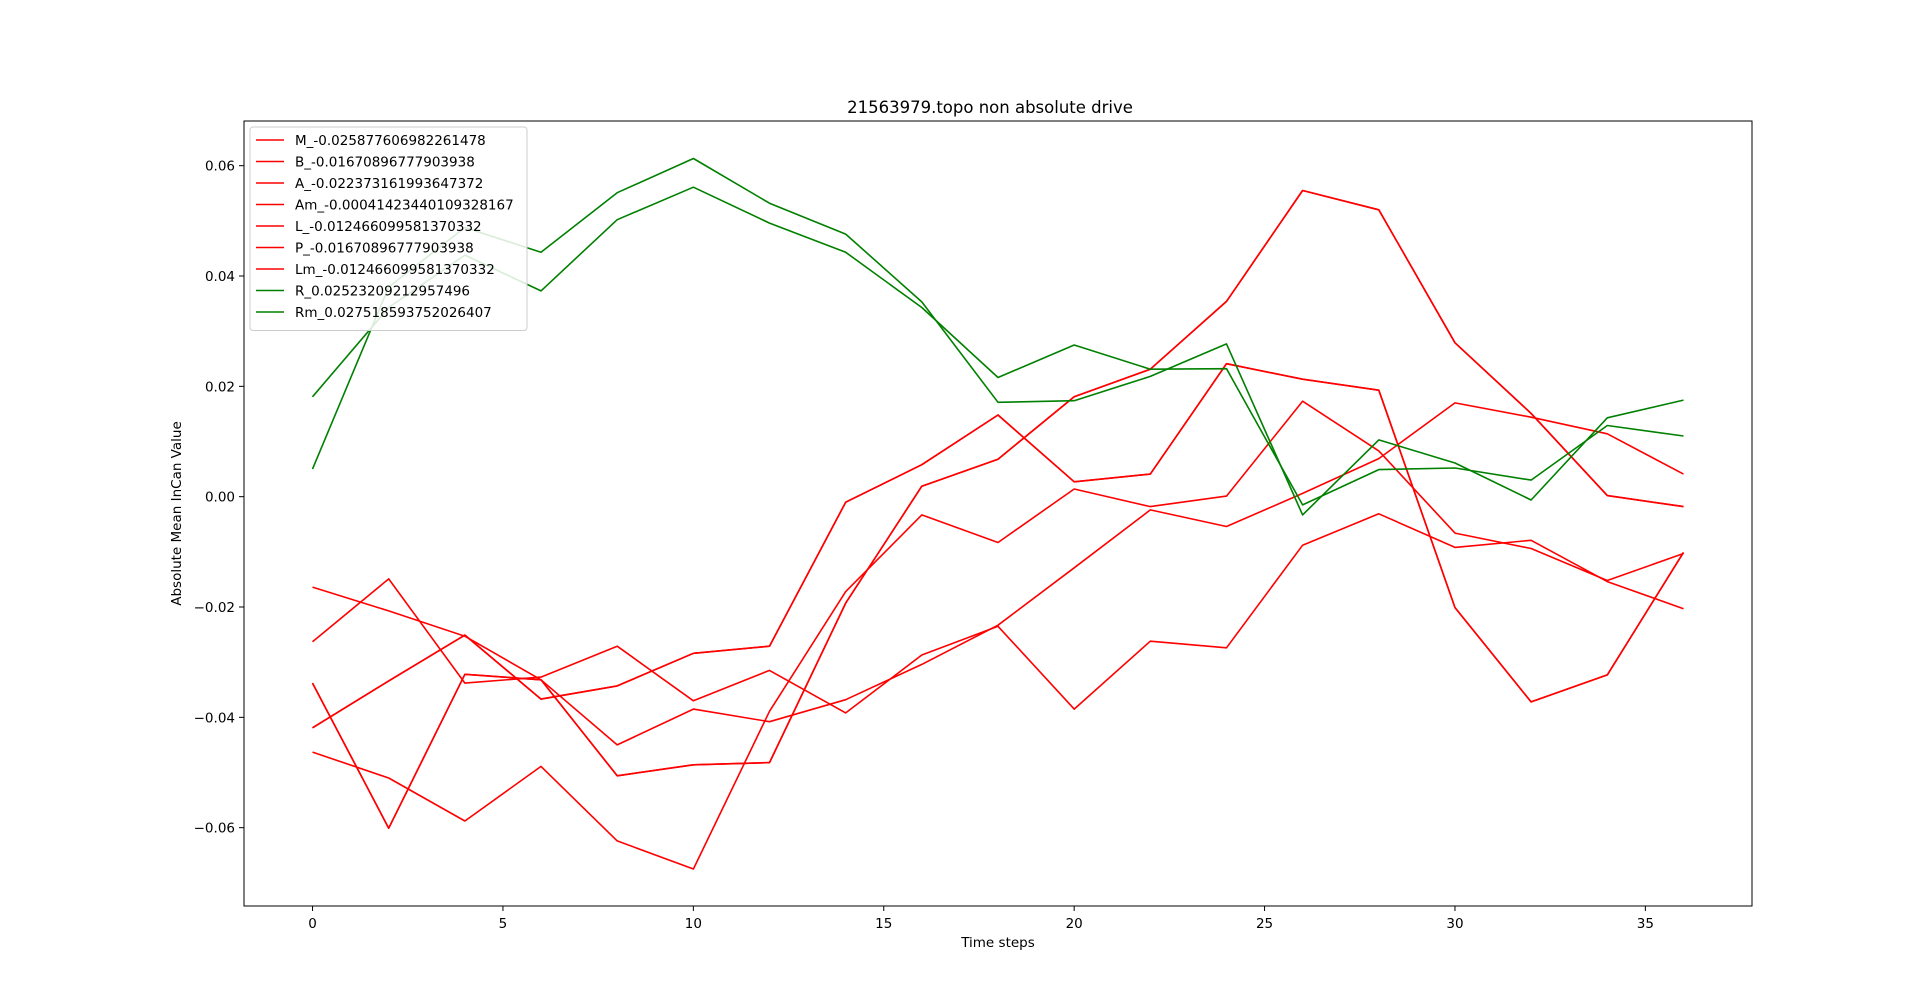  I want to click on legend-box, so click(388, 228).